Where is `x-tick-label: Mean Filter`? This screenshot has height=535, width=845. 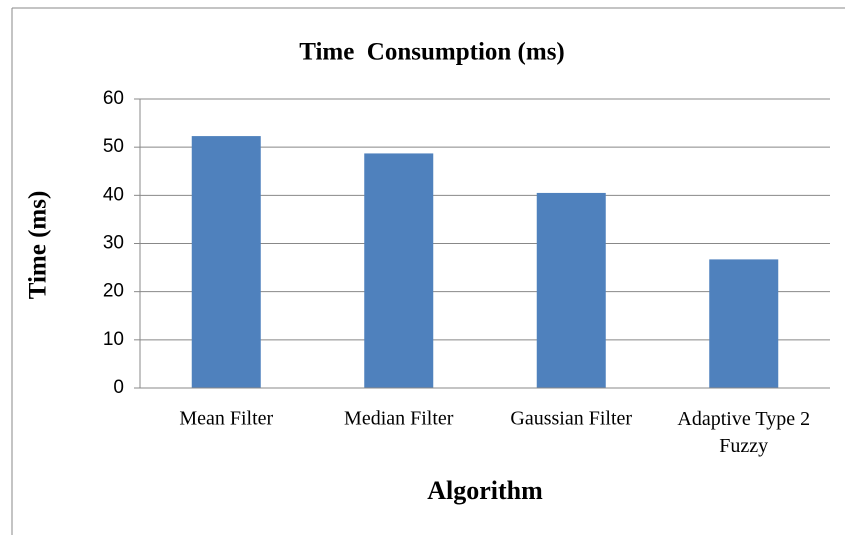 x-tick-label: Mean Filter is located at coordinates (226, 419).